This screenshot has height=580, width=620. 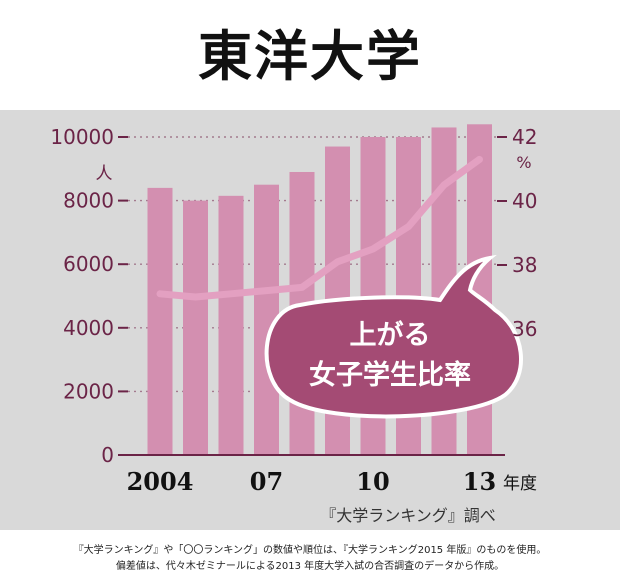 I want to click on x-tick-label: 2004, so click(x=160, y=481).